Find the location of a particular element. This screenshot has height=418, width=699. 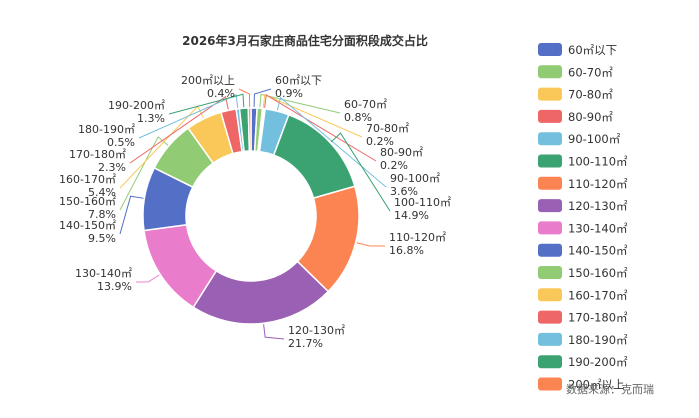

legend-label-170-180sqm: 170-180㎡ is located at coordinates (598, 318).